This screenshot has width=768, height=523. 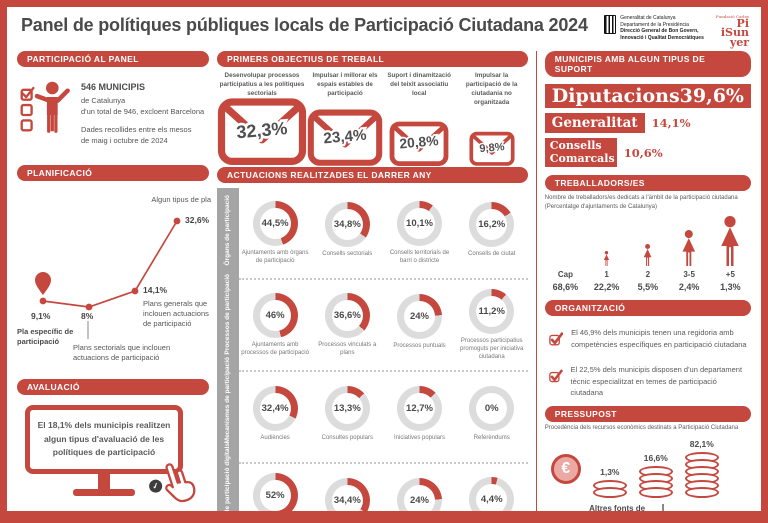 What do you see at coordinates (113, 173) in the screenshot?
I see `section-header-planificacio: PLANIFICACIÓ` at bounding box center [113, 173].